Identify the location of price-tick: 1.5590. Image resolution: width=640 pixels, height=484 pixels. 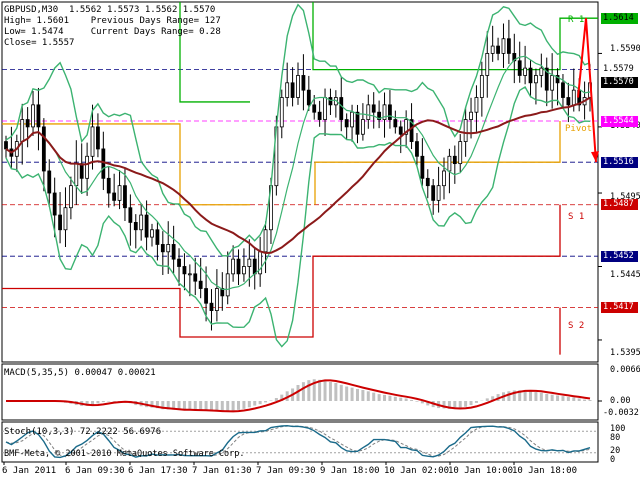
(625, 49).